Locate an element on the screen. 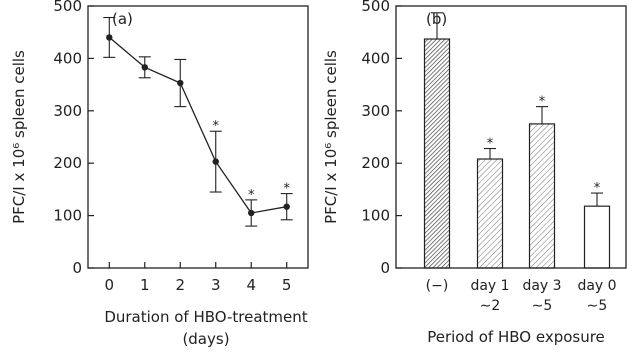  panel-a-y-axis-label: PFC/I x 10⁶ spleen cells is located at coordinates (19, 137).